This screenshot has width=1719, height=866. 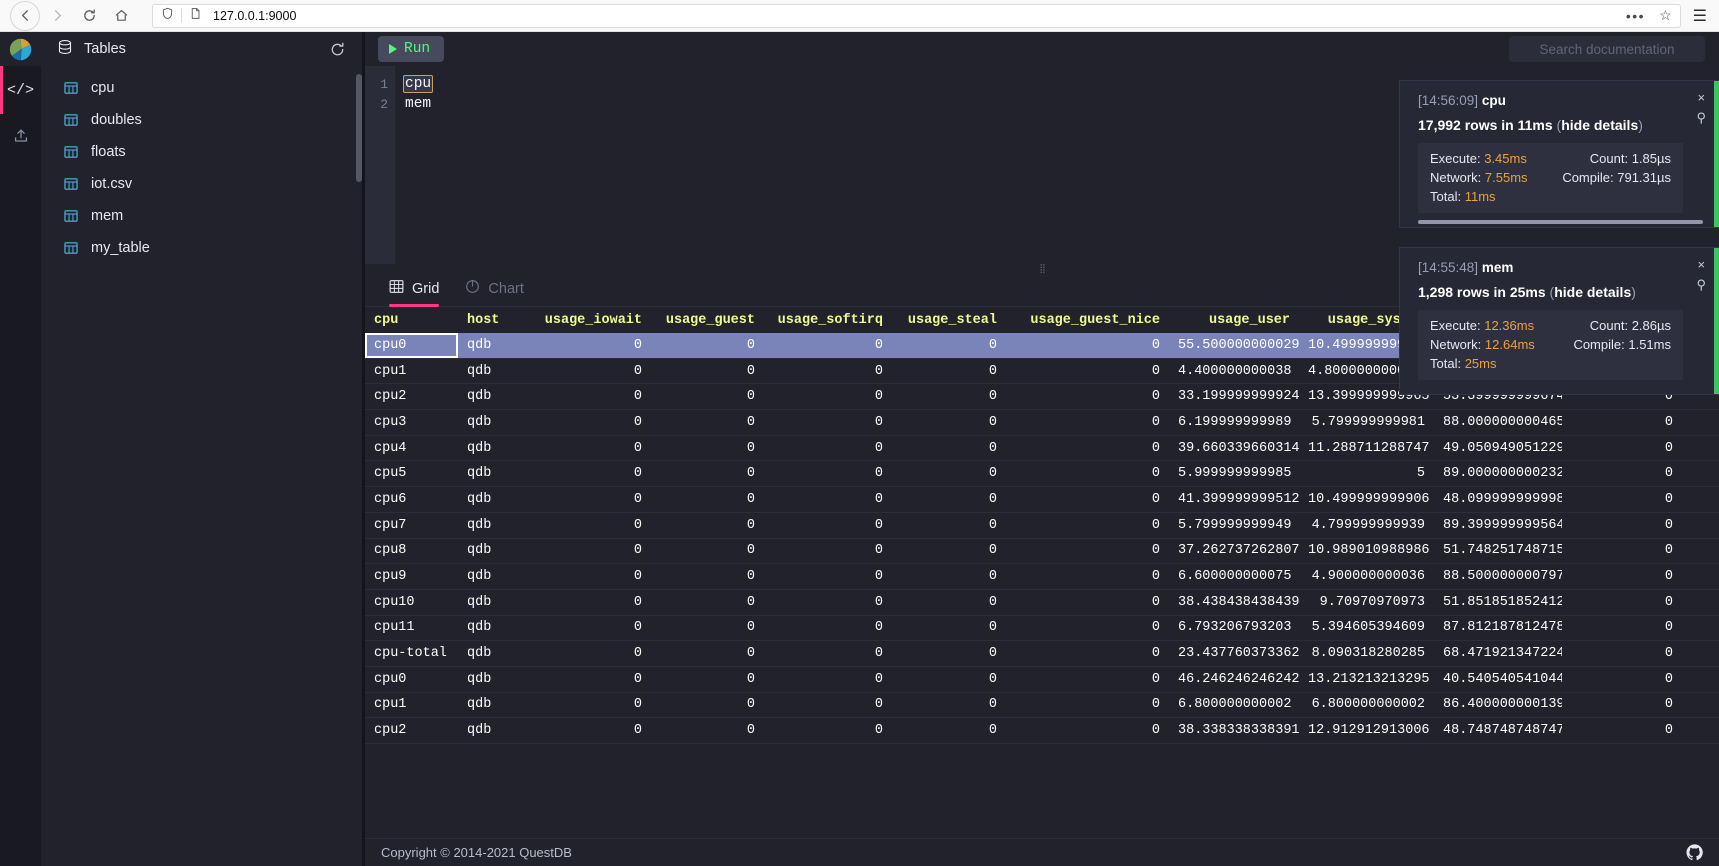 What do you see at coordinates (1238, 731) in the screenshot?
I see `cell-usage_user: 38.338338338391` at bounding box center [1238, 731].